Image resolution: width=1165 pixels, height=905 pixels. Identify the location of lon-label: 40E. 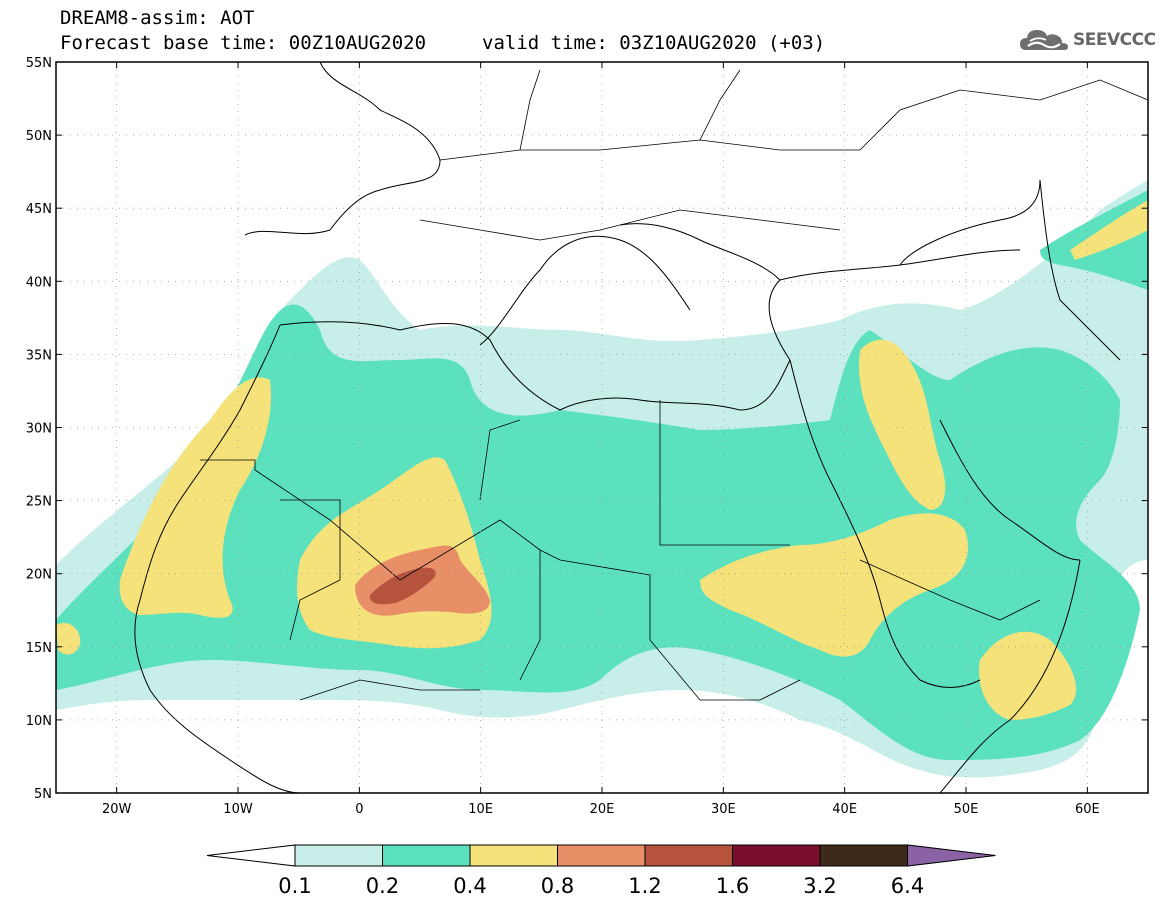
(844, 809).